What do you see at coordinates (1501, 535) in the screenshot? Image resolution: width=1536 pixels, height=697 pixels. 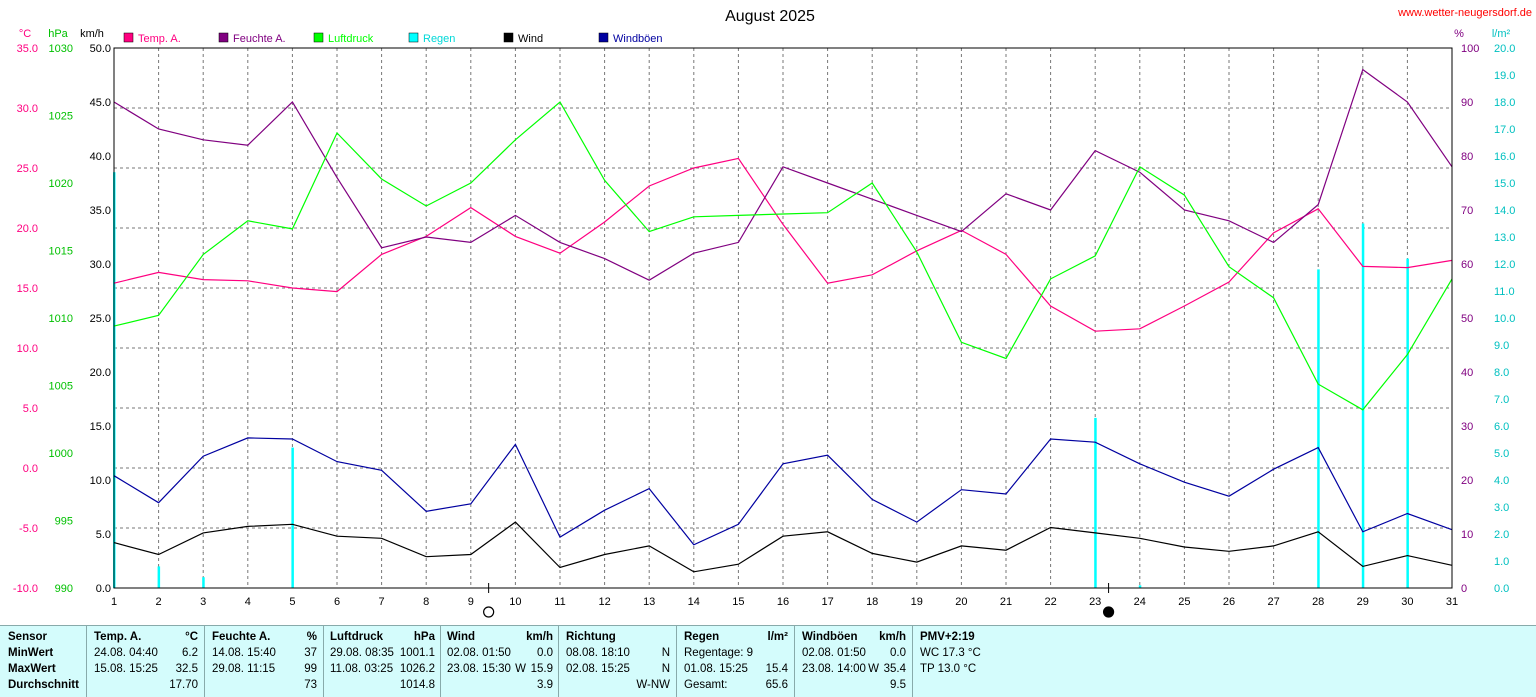 I see `rain-axis-tick: 2.0` at bounding box center [1501, 535].